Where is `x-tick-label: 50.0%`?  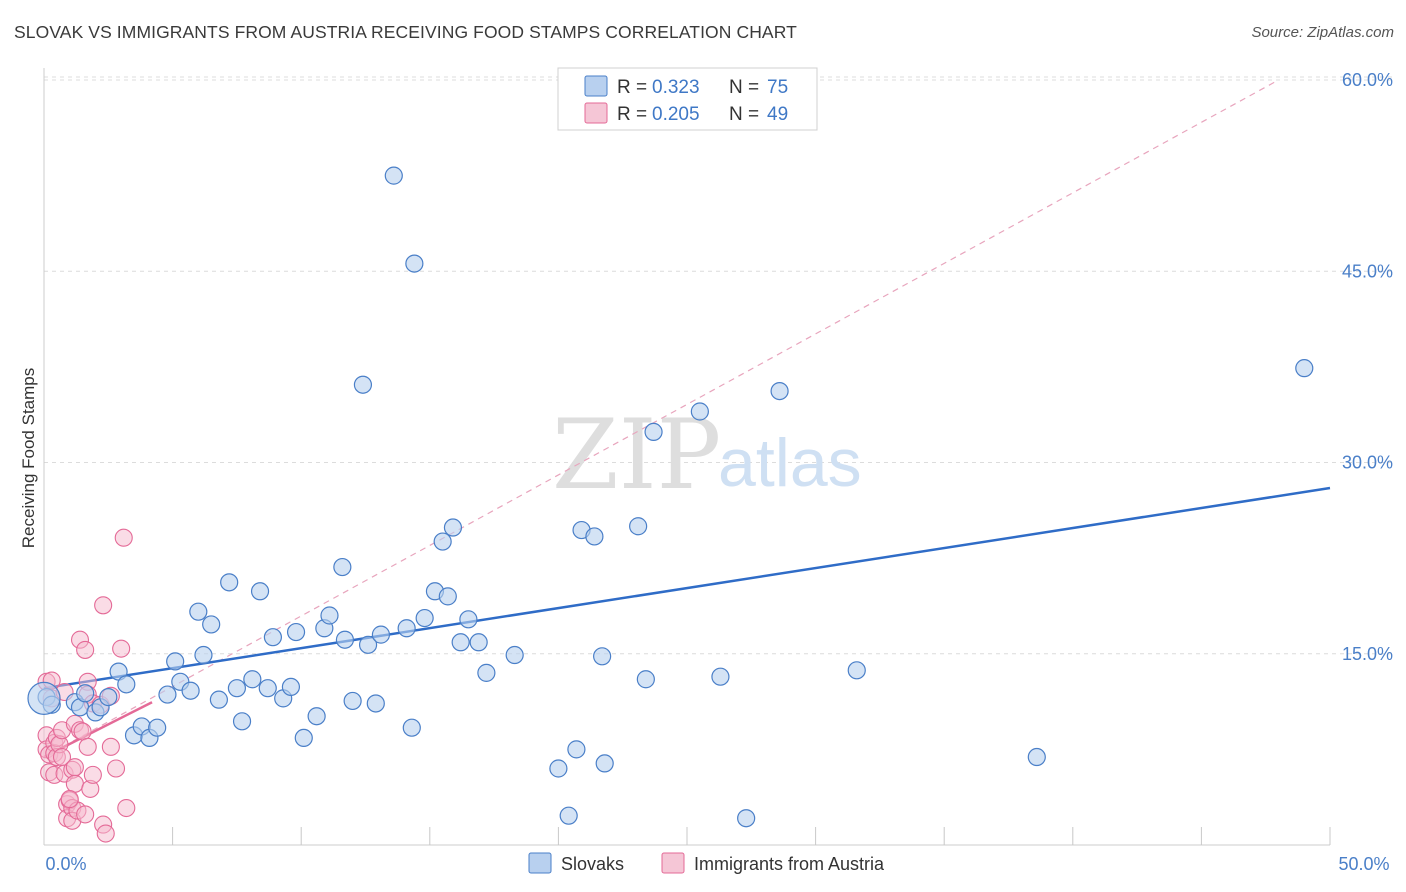
x-tick-label: 50.0% is located at coordinates (1363, 864).